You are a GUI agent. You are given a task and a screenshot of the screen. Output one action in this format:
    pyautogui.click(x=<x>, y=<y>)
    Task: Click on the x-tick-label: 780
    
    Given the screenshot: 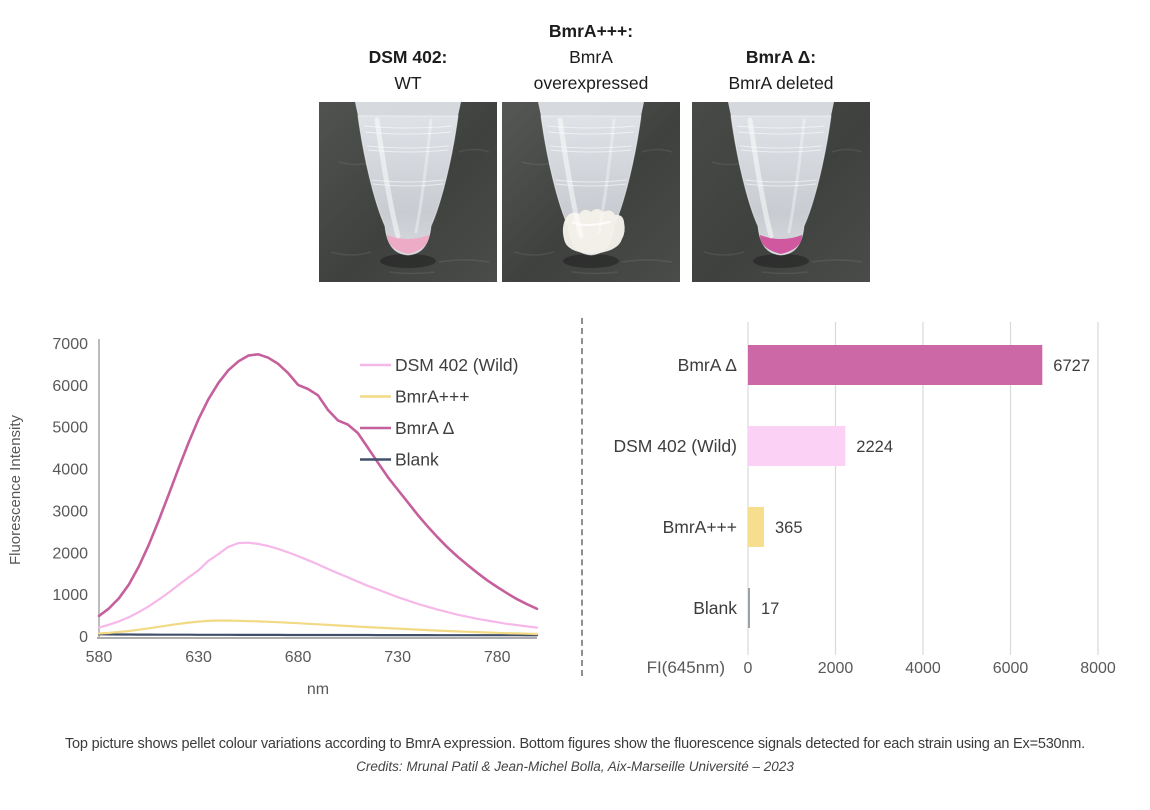 What is the action you would take?
    pyautogui.click(x=497, y=657)
    